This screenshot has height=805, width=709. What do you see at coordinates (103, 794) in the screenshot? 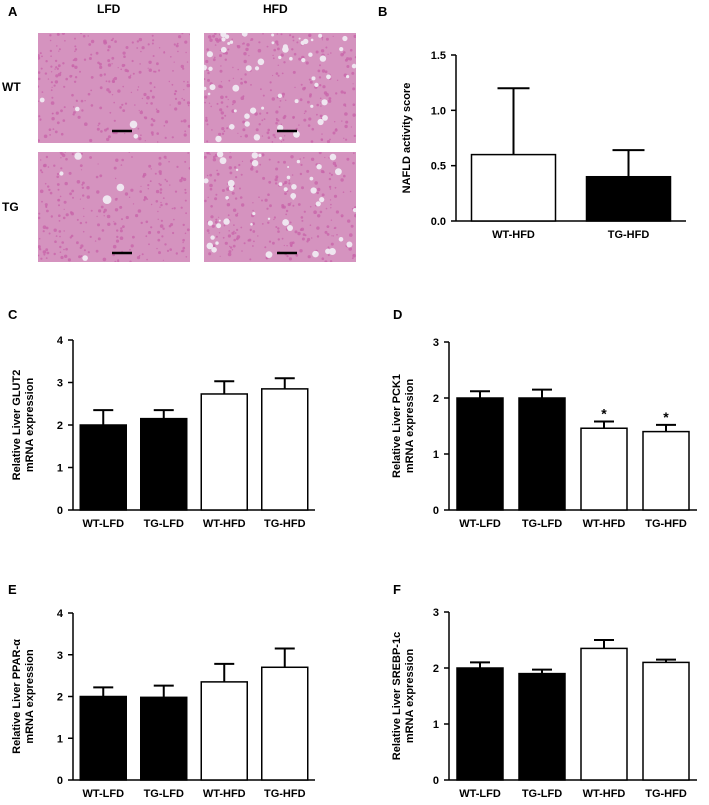
I see `category-label: WT-LFD` at bounding box center [103, 794].